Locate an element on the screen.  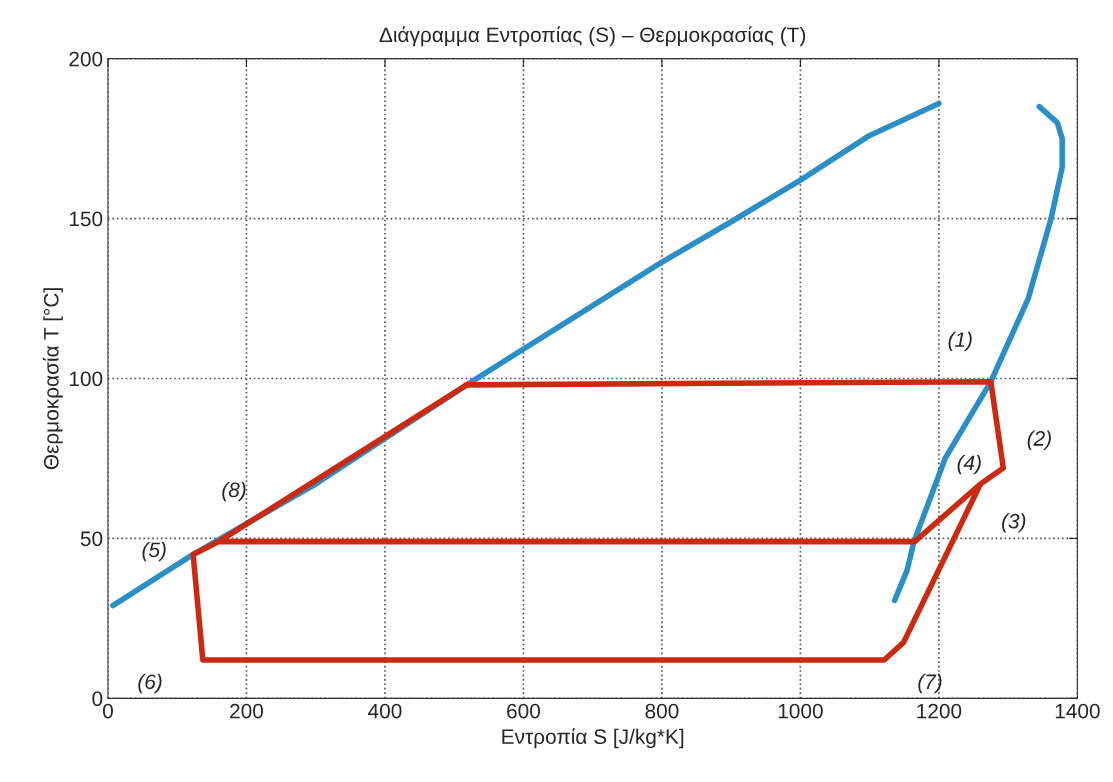
y-tick-label: 0 is located at coordinates (97, 699).